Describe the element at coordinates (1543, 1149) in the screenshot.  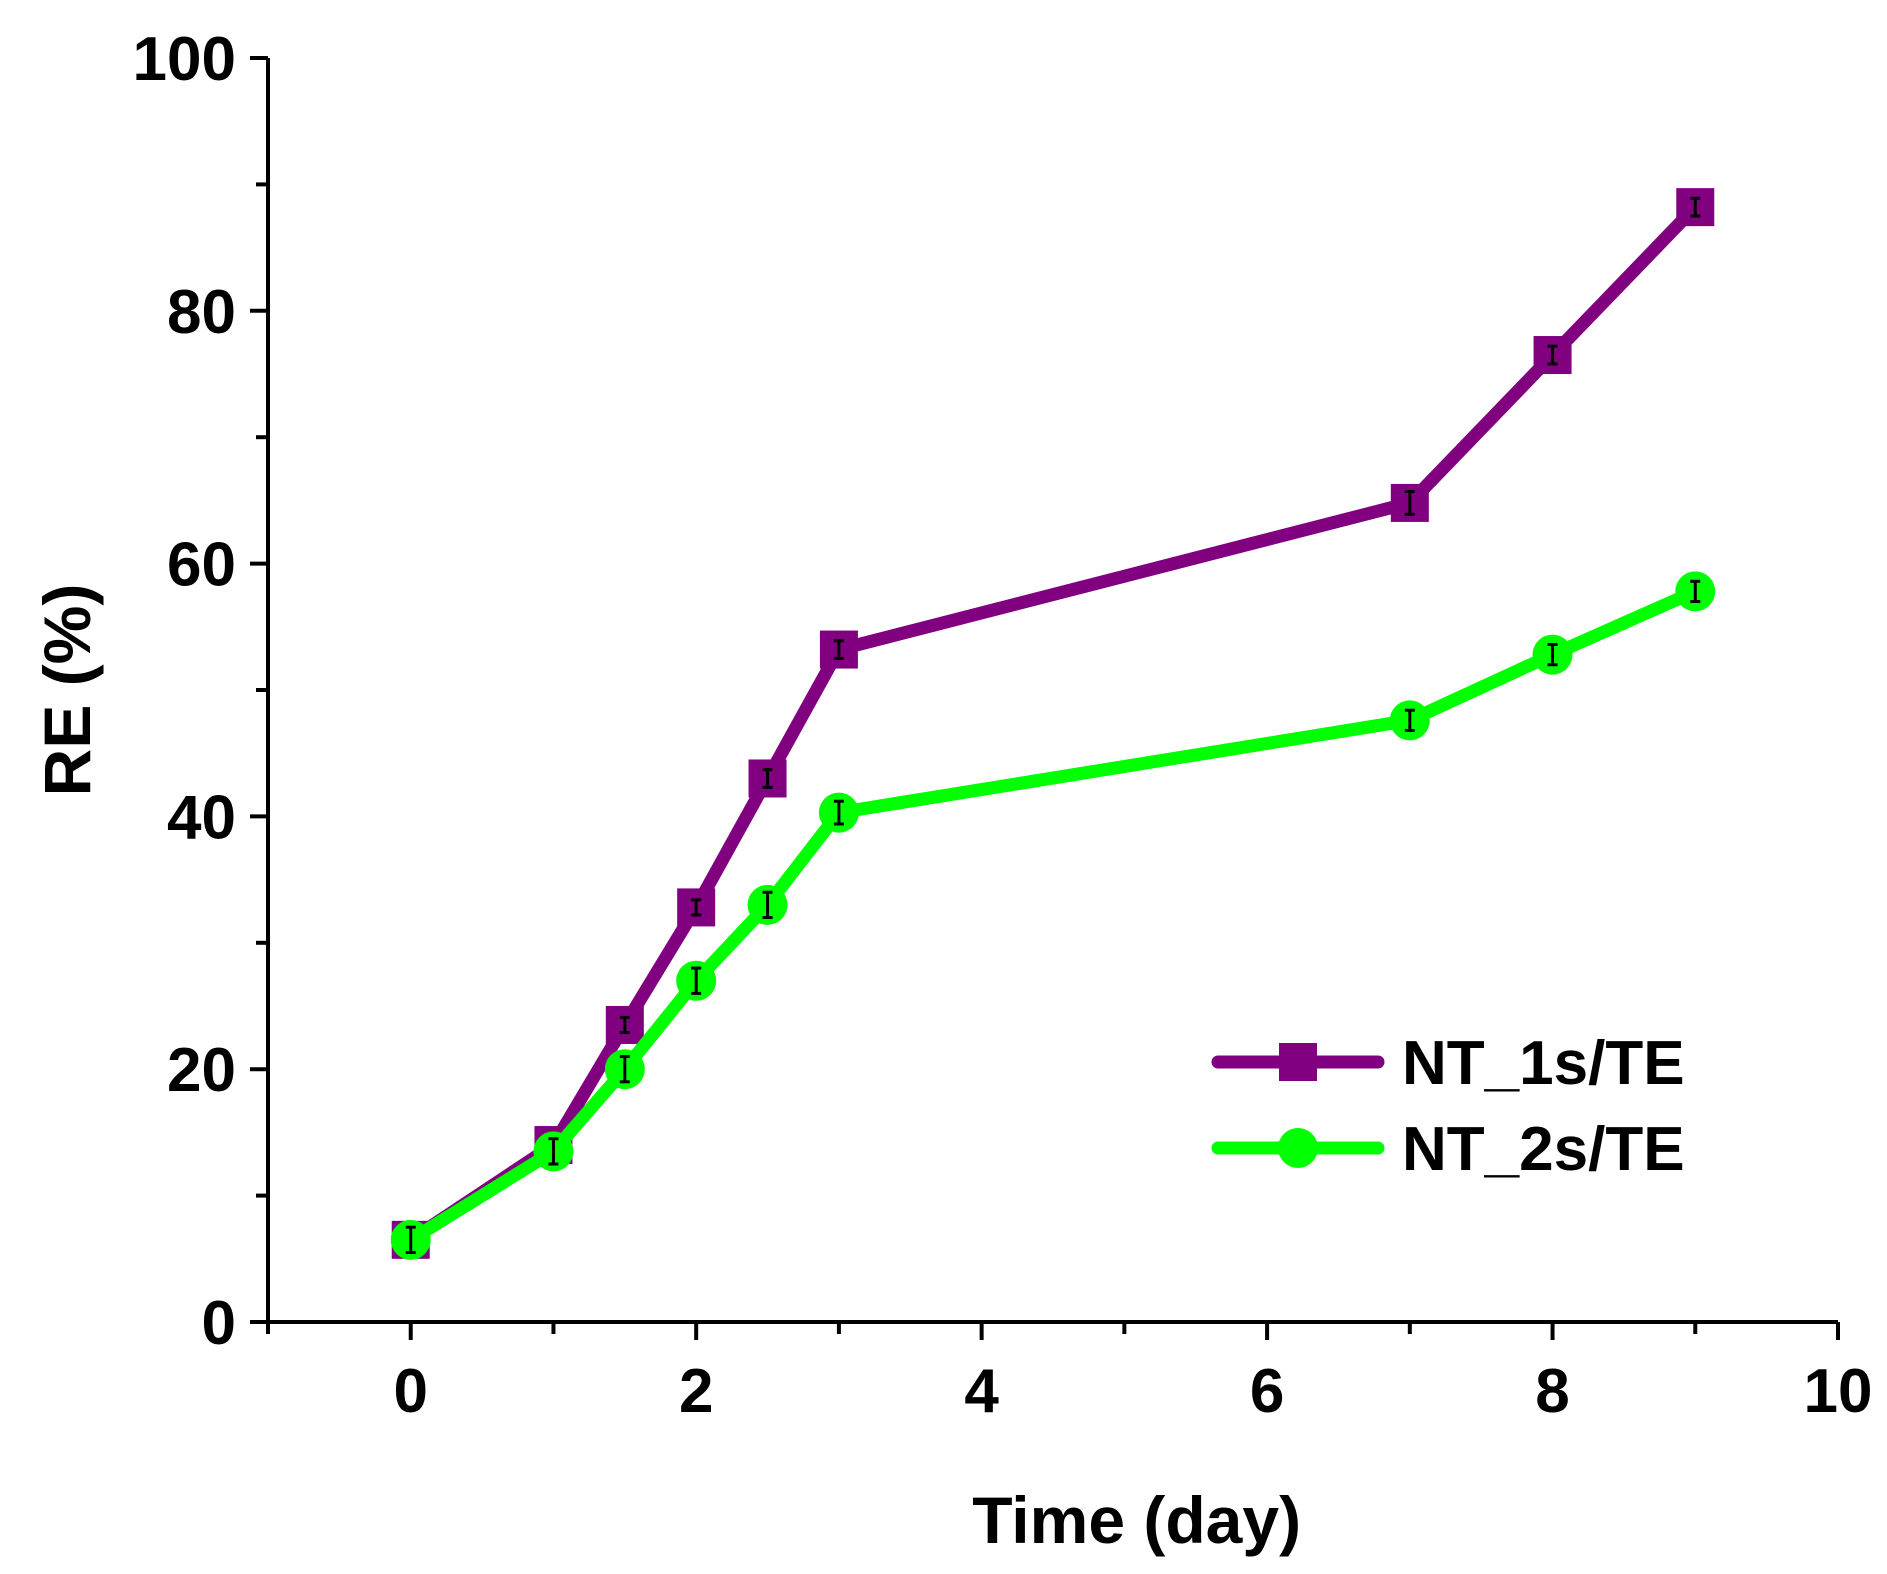
I see `legend-label: NT_2s/TE` at that location.